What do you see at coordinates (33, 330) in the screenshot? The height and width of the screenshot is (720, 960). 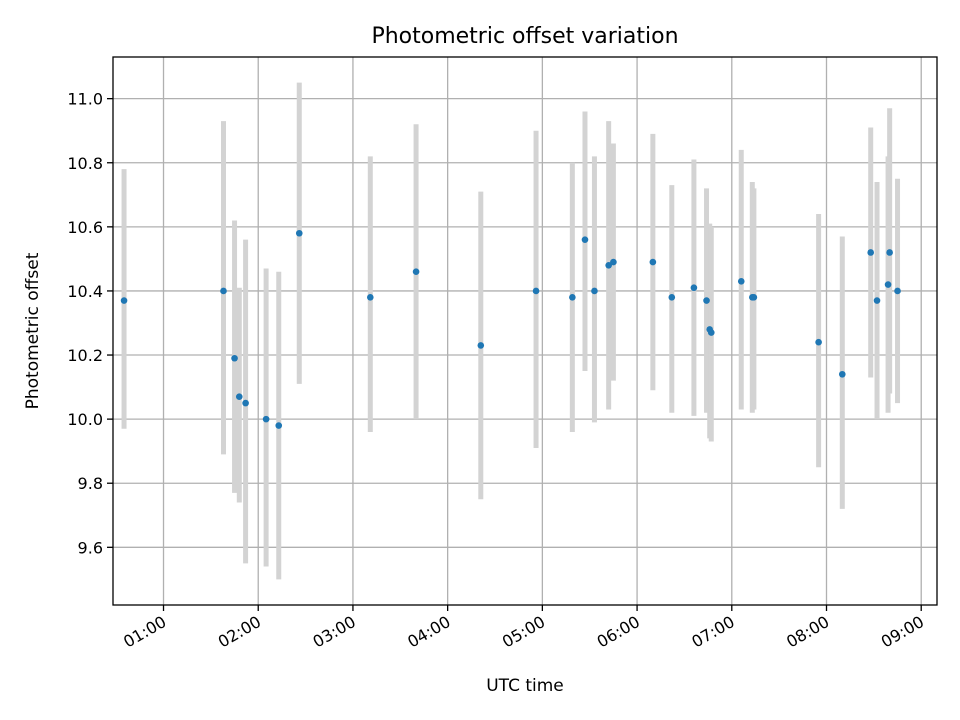 I see `y-axis-label: Photometric offset` at bounding box center [33, 330].